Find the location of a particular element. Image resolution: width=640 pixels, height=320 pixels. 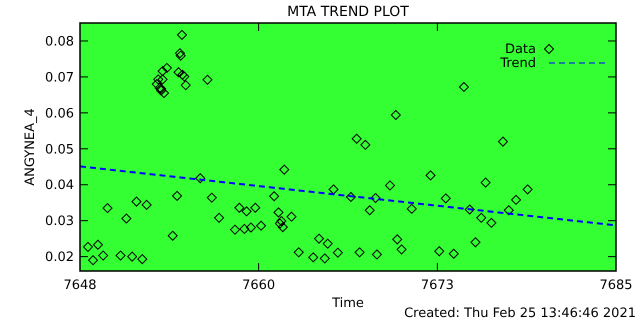

y-tick-label: 0.04 is located at coordinates (59, 186).